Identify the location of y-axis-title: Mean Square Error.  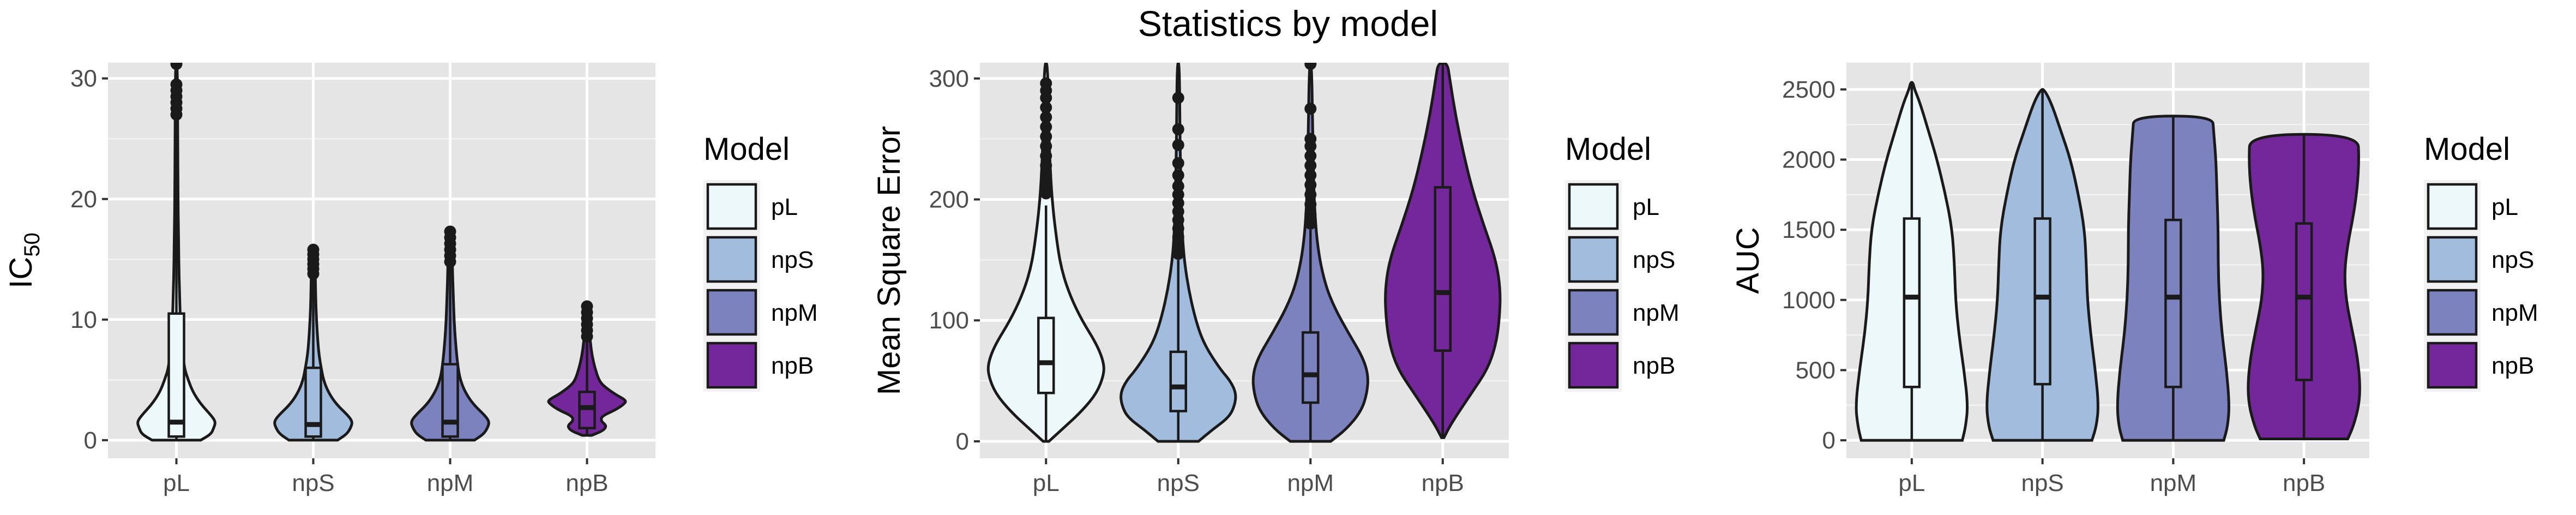
(889, 260).